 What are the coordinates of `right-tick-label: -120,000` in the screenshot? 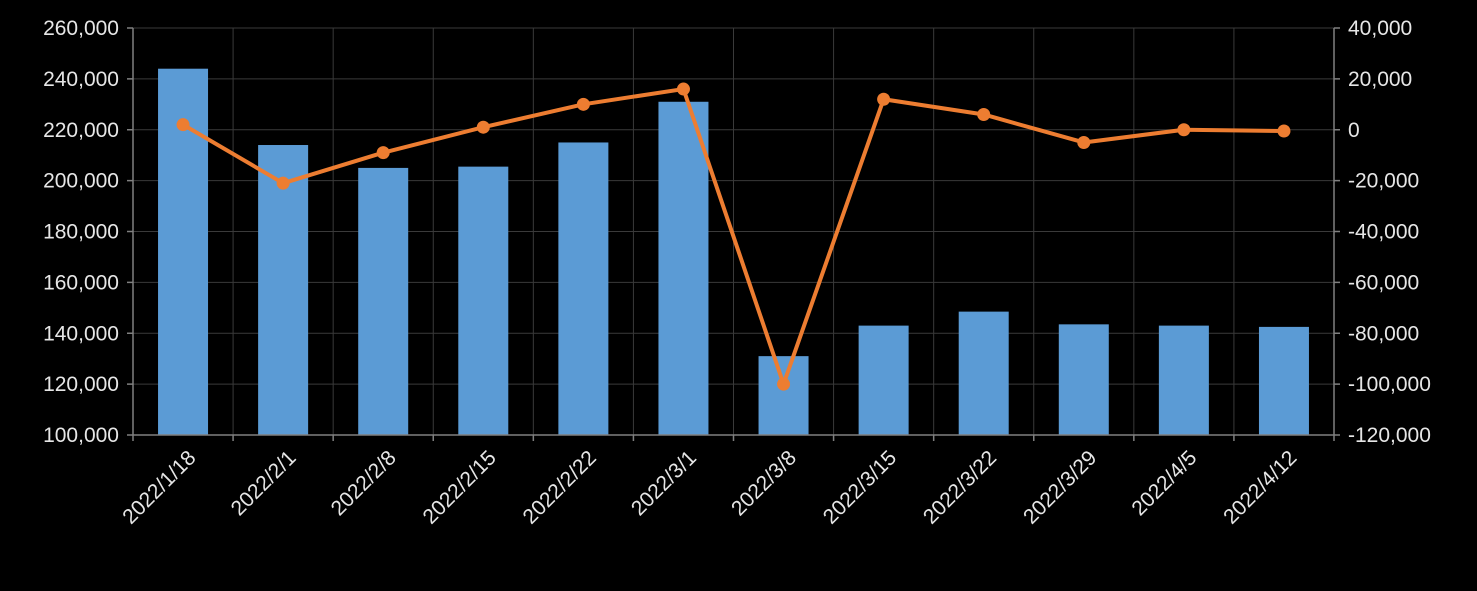 It's located at (1389, 435).